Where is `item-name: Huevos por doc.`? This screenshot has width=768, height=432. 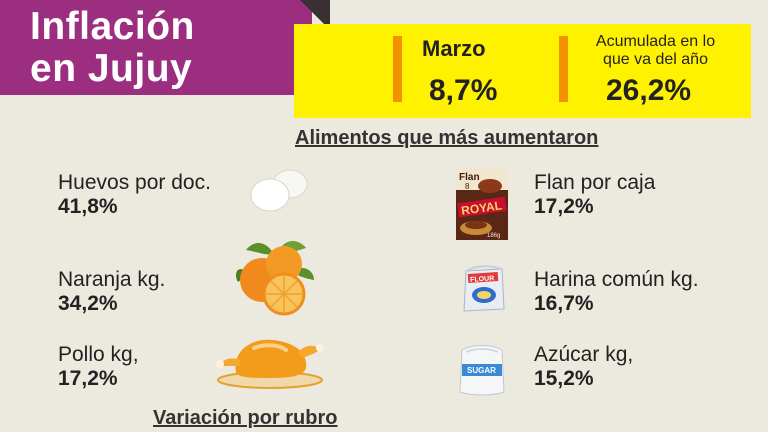
item-name: Huevos por doc. is located at coordinates (134, 182).